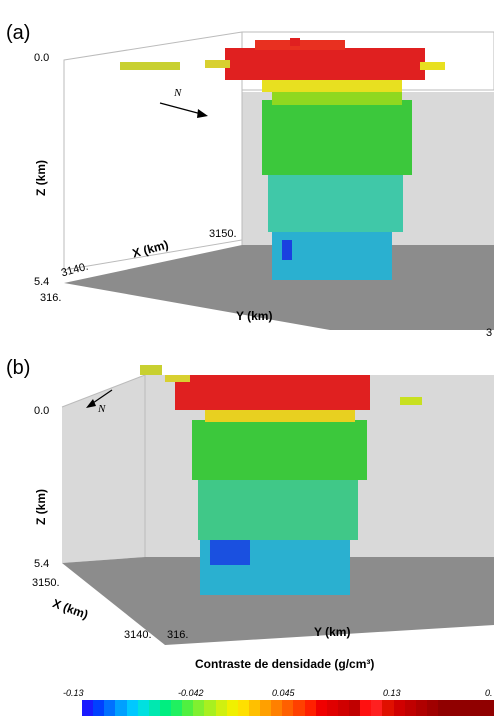  I want to click on panel-b-x-tick-b: 3140., so click(138, 635).